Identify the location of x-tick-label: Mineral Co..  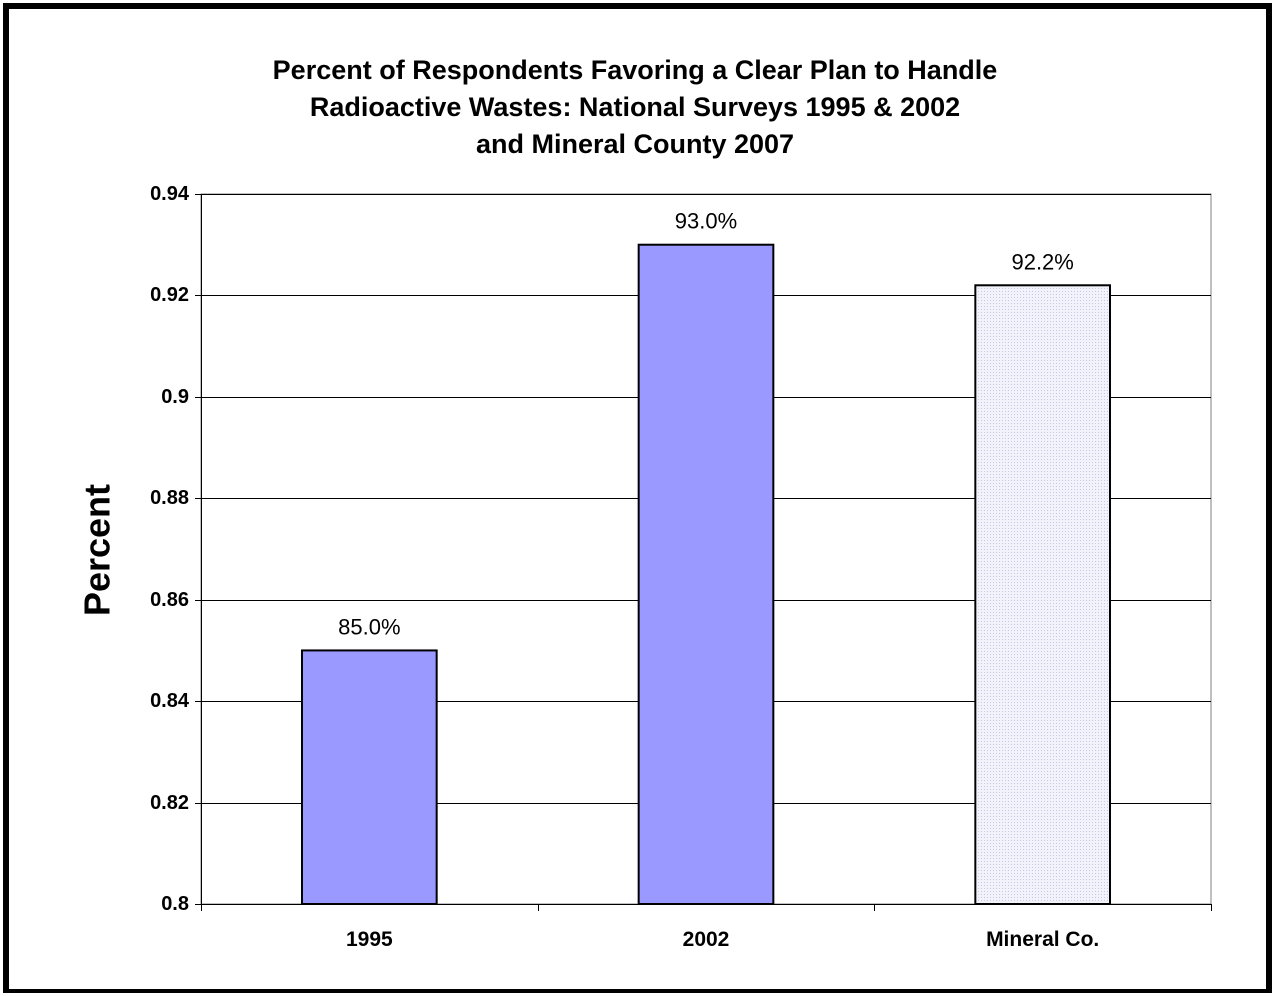
(1042, 939).